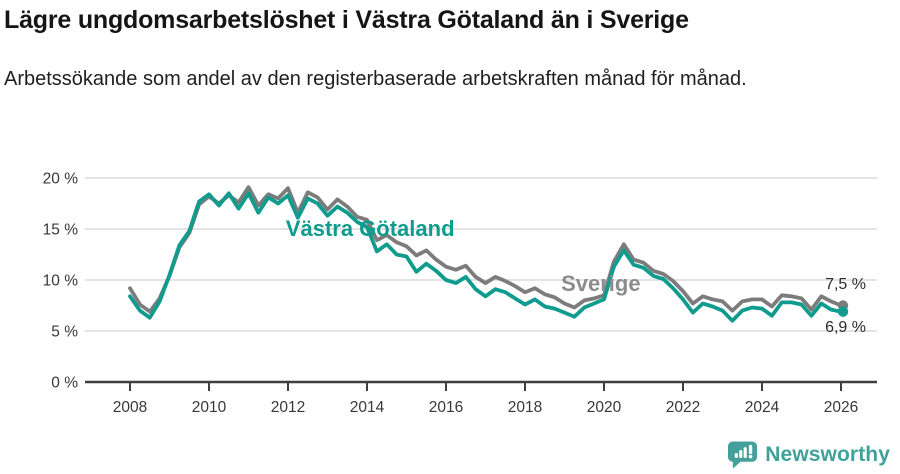 Image resolution: width=900 pixels, height=474 pixels. Describe the element at coordinates (604, 407) in the screenshot. I see `x-axis-tick-label: 2020` at that location.